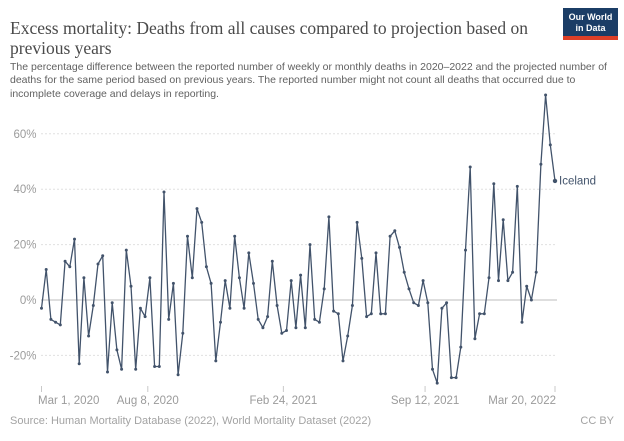 The height and width of the screenshot is (441, 624). I want to click on license-link: CC BY, so click(597, 421).